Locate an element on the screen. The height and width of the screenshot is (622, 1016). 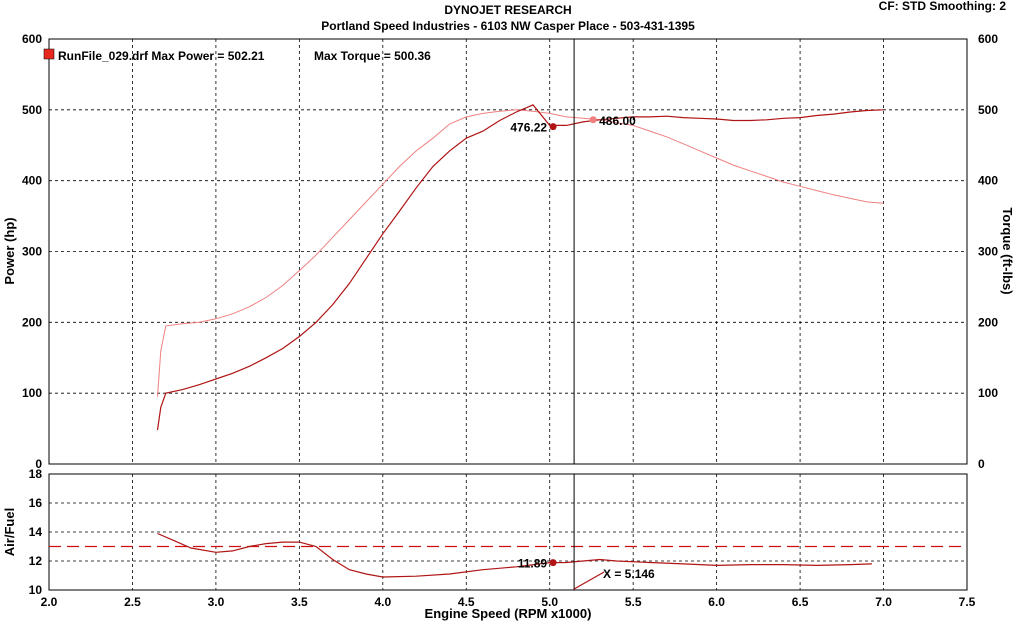
power-tick-label: 400 is located at coordinates (32, 181).